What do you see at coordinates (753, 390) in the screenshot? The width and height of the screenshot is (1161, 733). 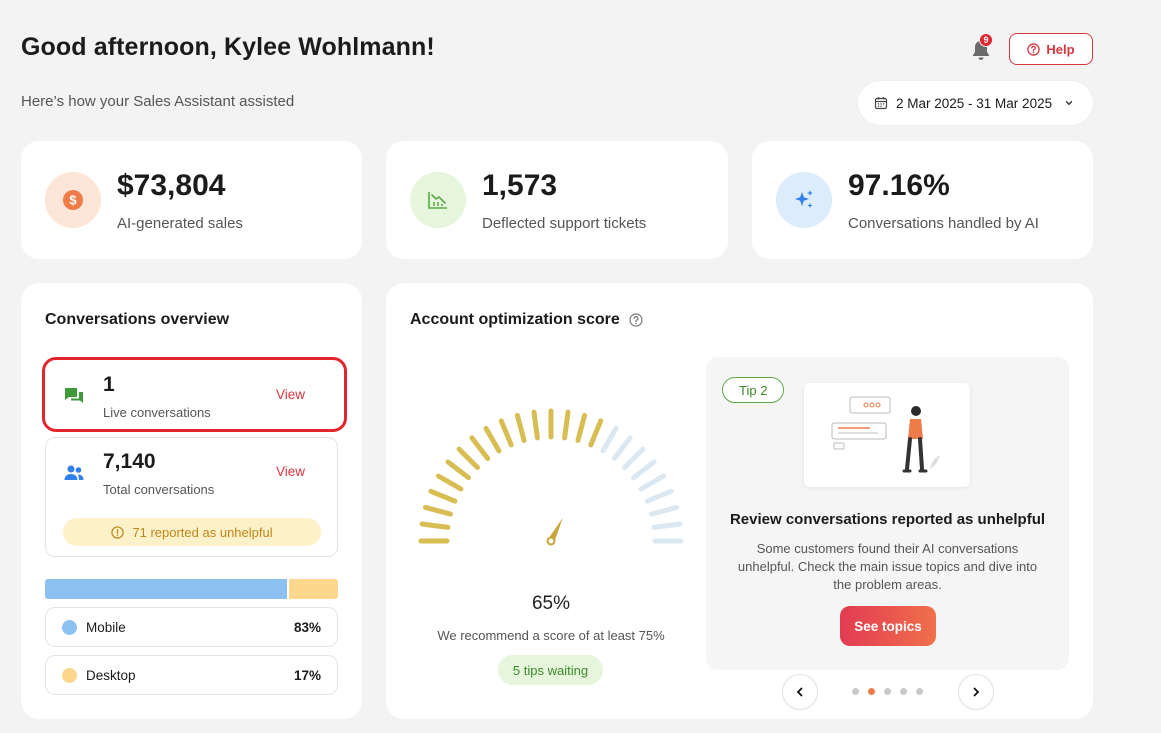 I see `tip-badge: Tip 2` at bounding box center [753, 390].